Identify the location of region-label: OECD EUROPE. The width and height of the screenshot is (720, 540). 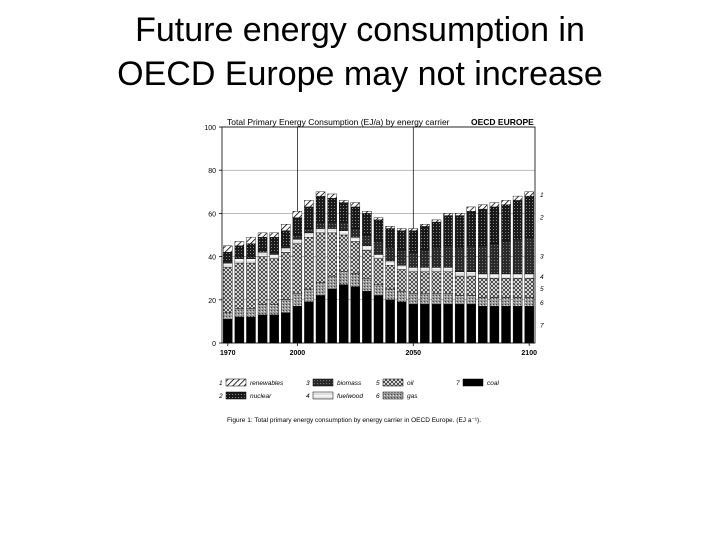
(502, 122).